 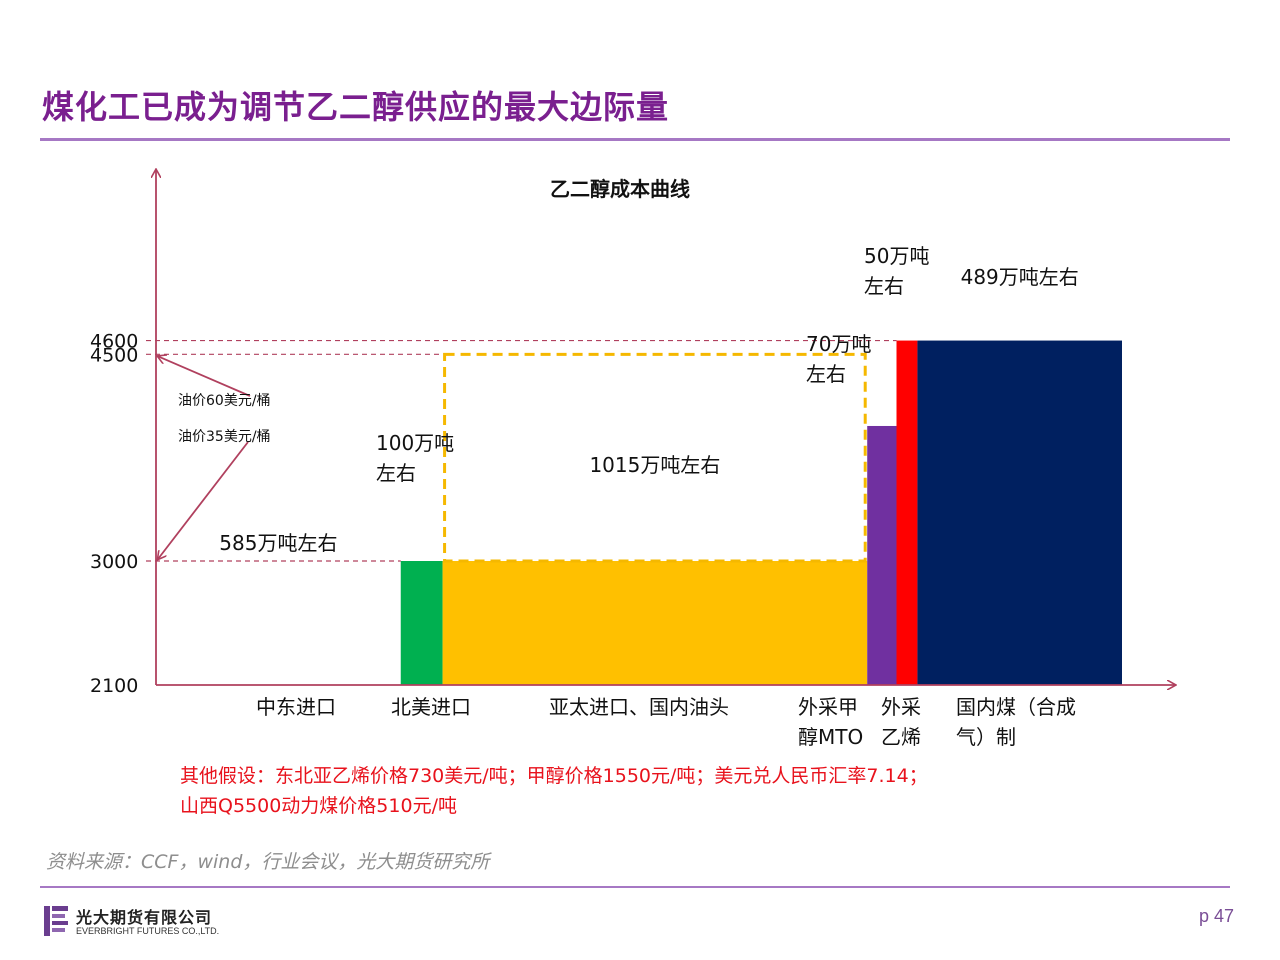 What do you see at coordinates (224, 401) in the screenshot?
I see `annotation-oil-60: 油价60美元/桶` at bounding box center [224, 401].